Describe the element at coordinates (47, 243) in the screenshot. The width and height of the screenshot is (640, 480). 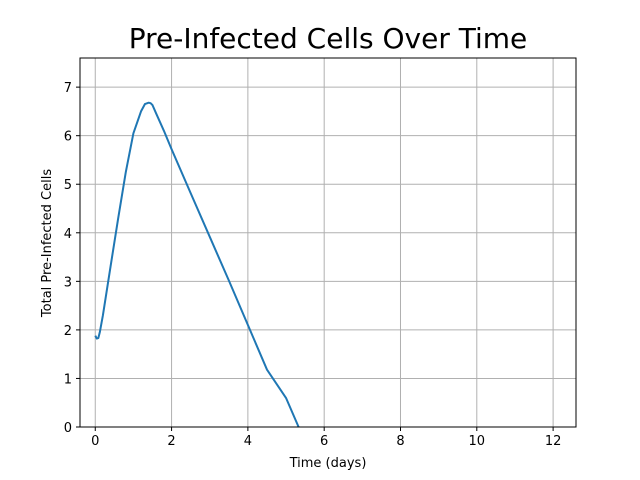
I see `y-axis-label: Total Pre-Infected Cells` at that location.